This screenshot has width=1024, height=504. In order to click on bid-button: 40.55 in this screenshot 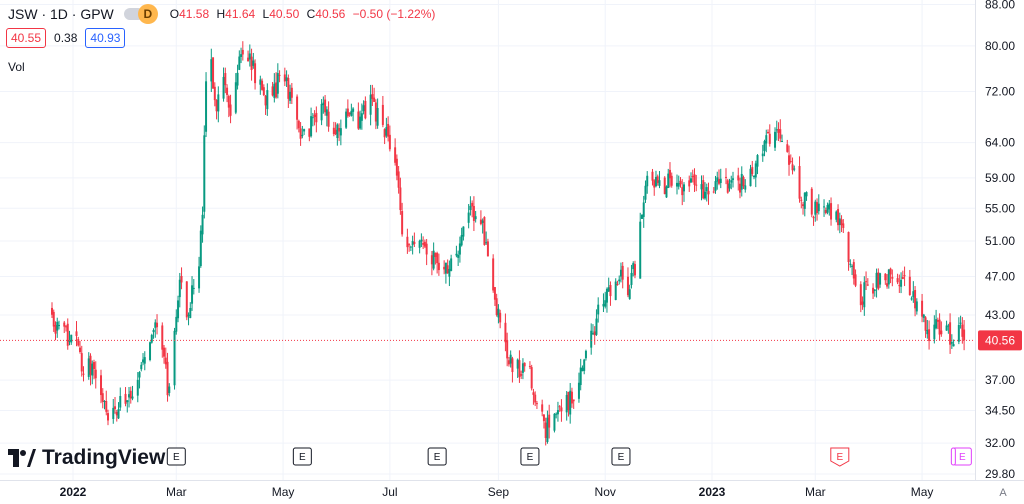, I will do `click(26, 38)`.